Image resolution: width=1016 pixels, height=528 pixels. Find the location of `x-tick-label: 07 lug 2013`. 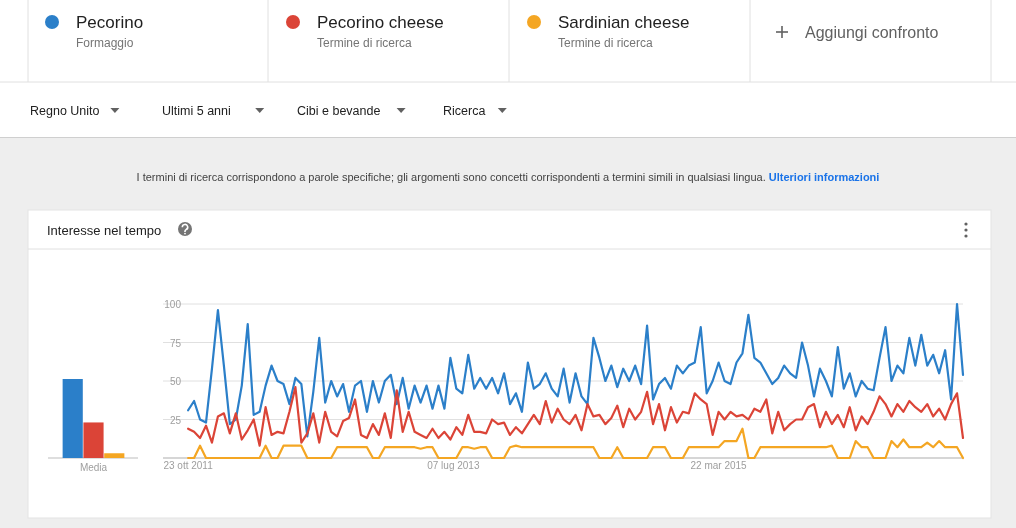

x-tick-label: 07 lug 2013 is located at coordinates (453, 465).